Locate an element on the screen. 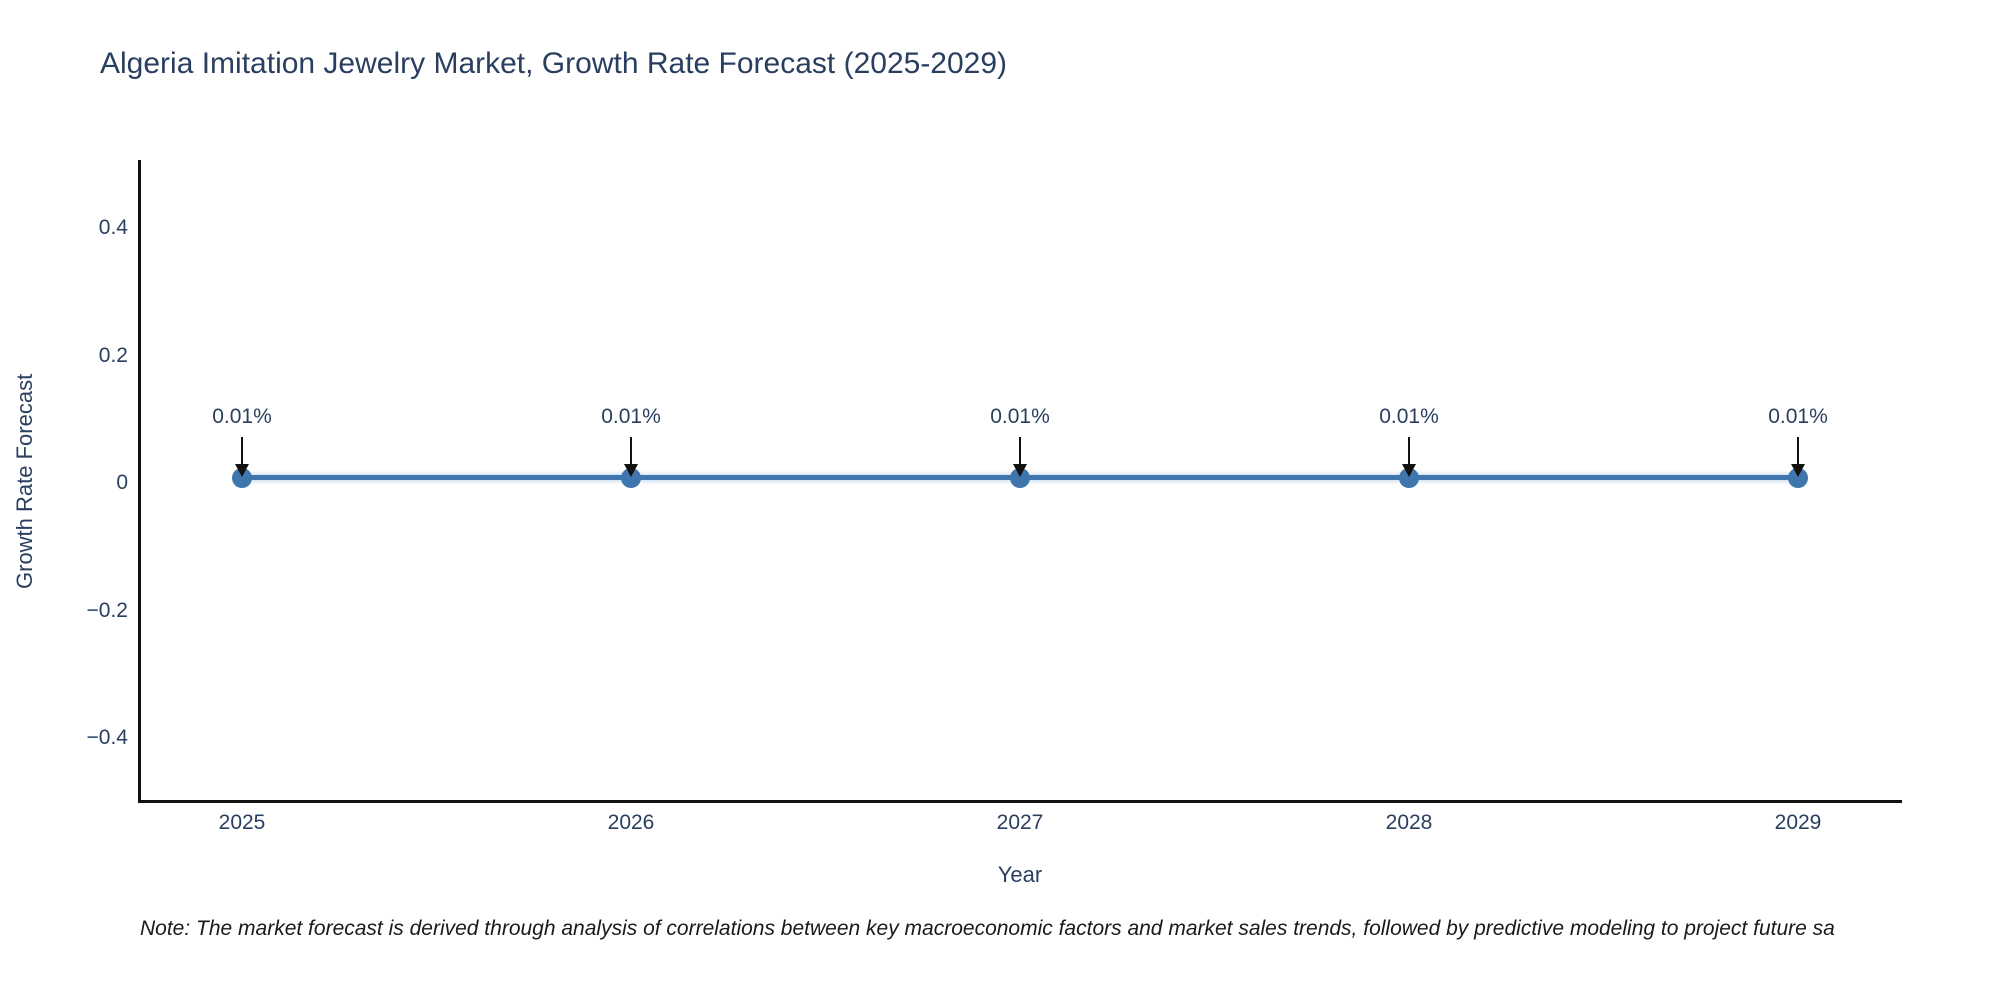  x-tick-label: 2028 is located at coordinates (1409, 822).